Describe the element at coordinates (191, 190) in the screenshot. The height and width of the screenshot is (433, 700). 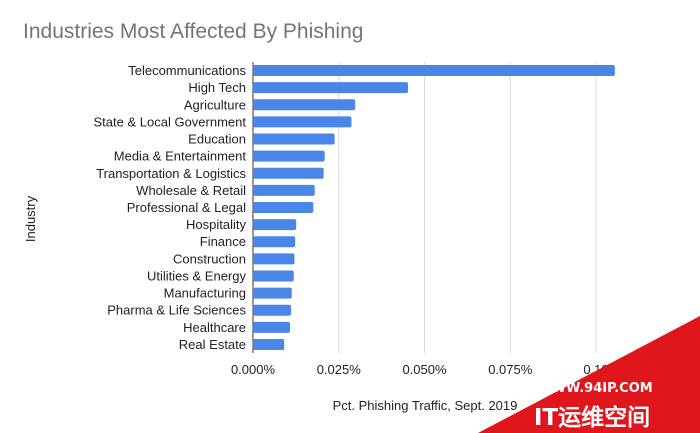
I see `category-label: Wholesale & Retail` at that location.